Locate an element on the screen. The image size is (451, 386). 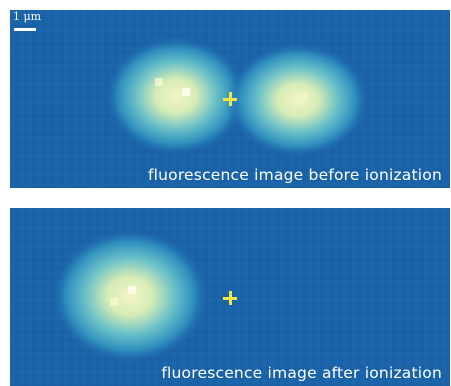
scale-bar-label: 1 μm is located at coordinates (27, 16).